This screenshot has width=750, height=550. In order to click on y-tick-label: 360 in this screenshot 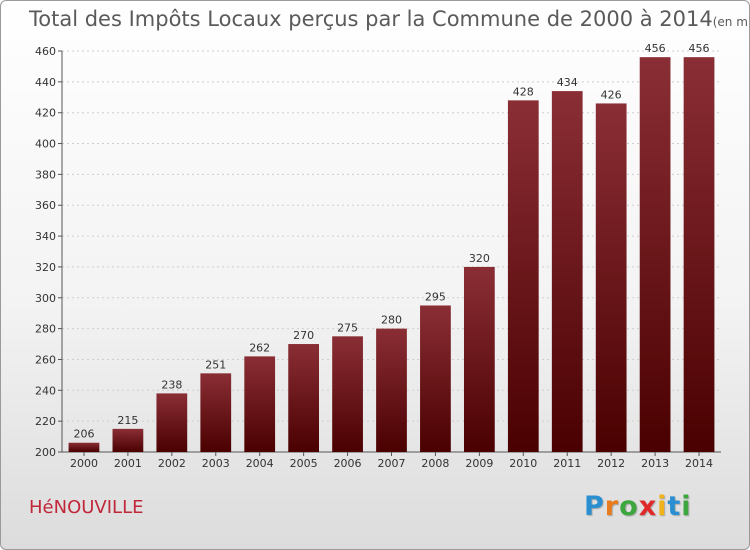, I will do `click(45, 205)`.